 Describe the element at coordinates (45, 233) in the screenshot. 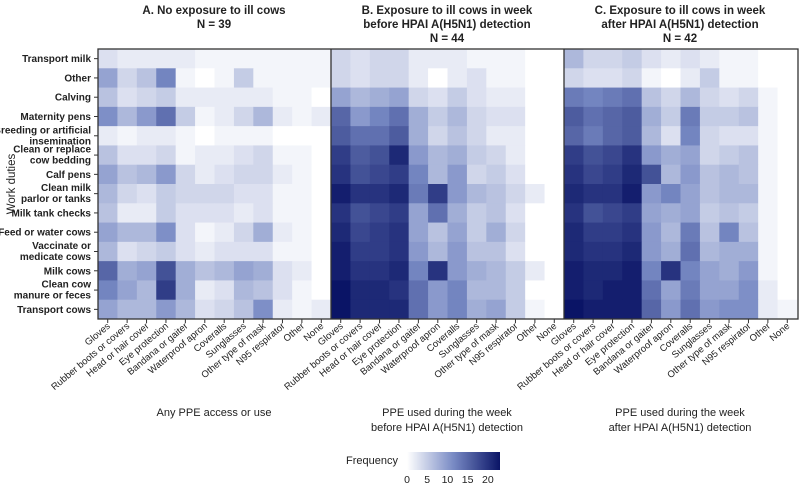

I see `row-label: Feed or water cows` at that location.